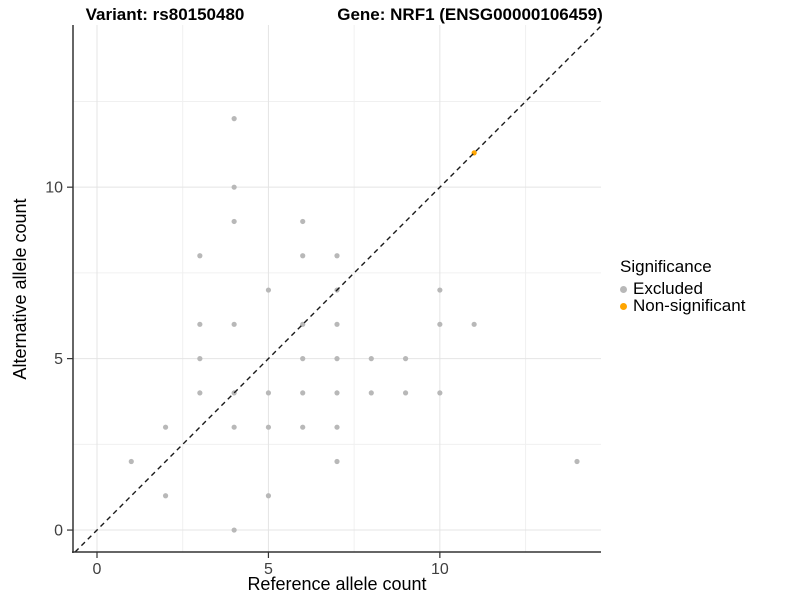 This screenshot has height=600, width=800. I want to click on y-tick-label: 0, so click(58, 531).